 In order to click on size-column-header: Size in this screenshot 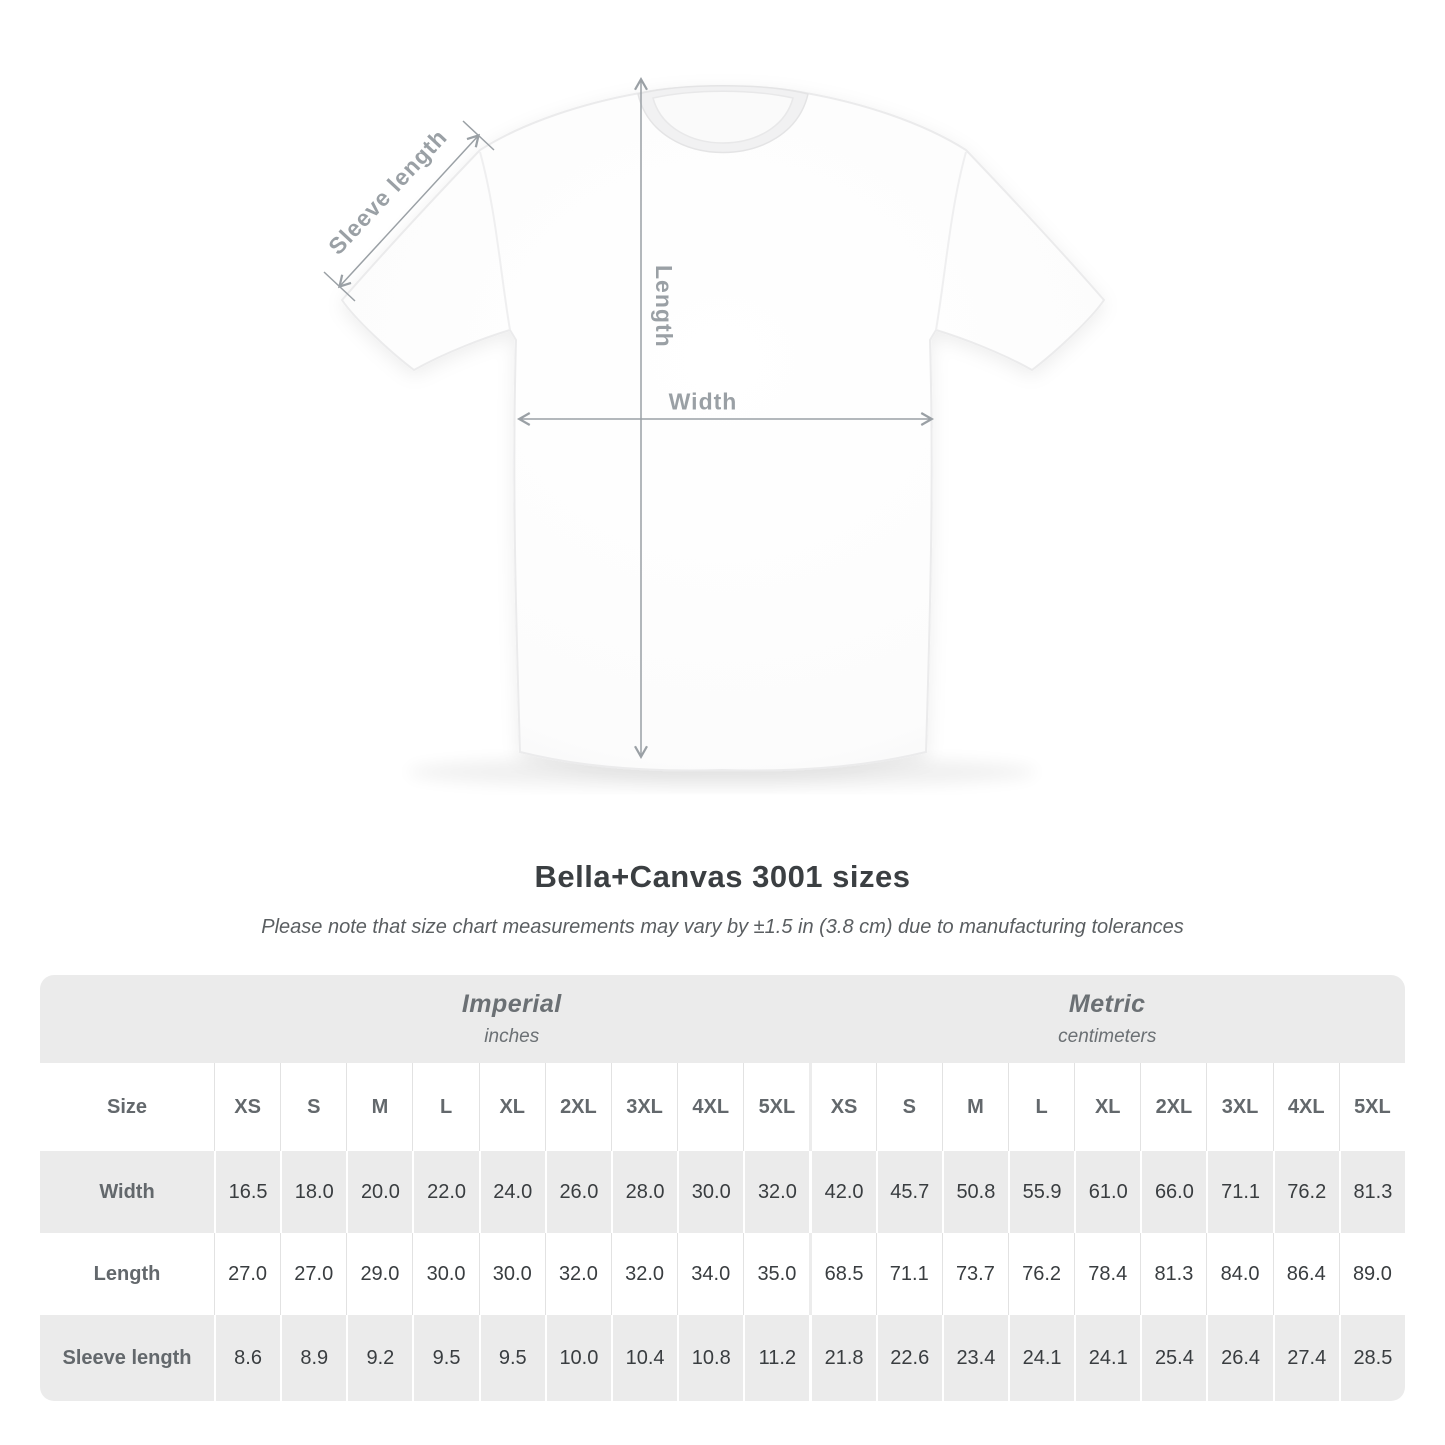, I will do `click(127, 1106)`.